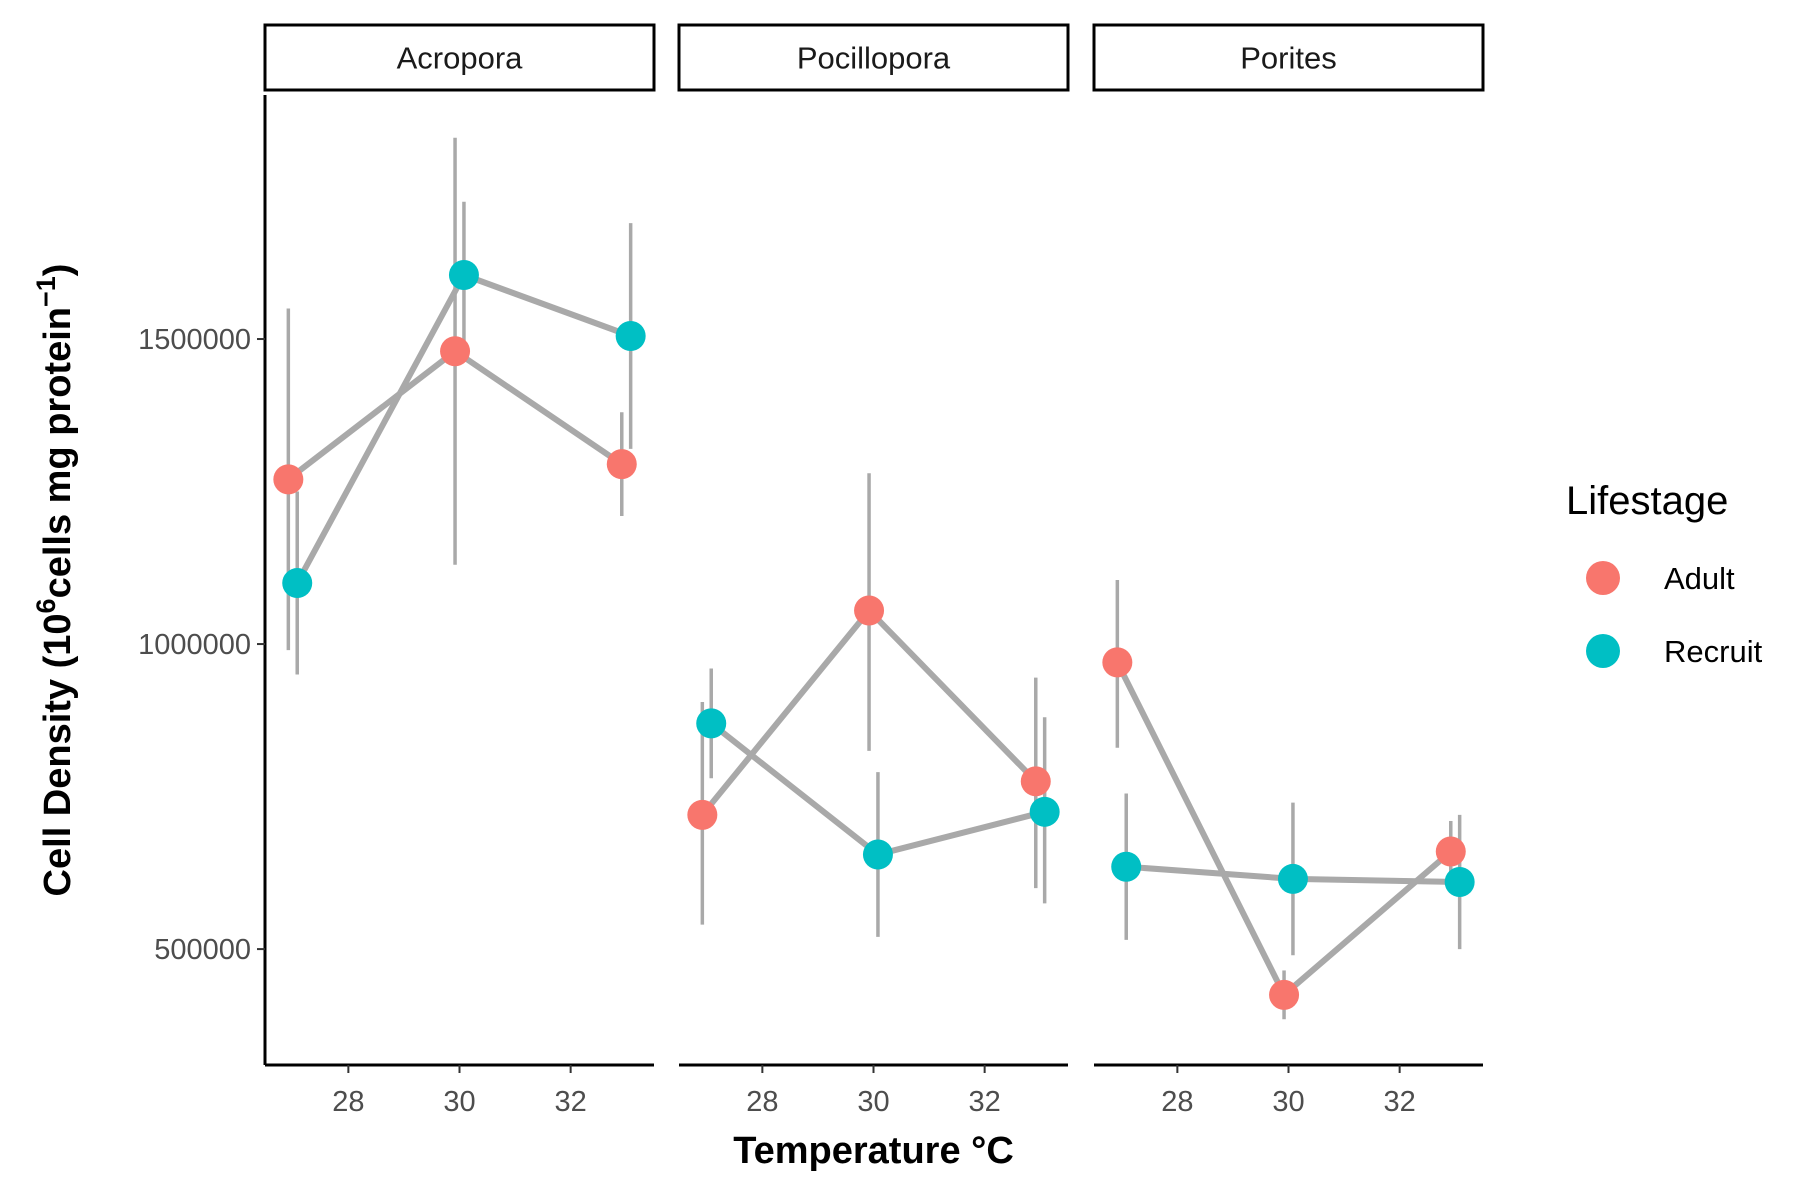  What do you see at coordinates (58, 270) in the screenshot?
I see `y-axis-title-suffix: )` at bounding box center [58, 270].